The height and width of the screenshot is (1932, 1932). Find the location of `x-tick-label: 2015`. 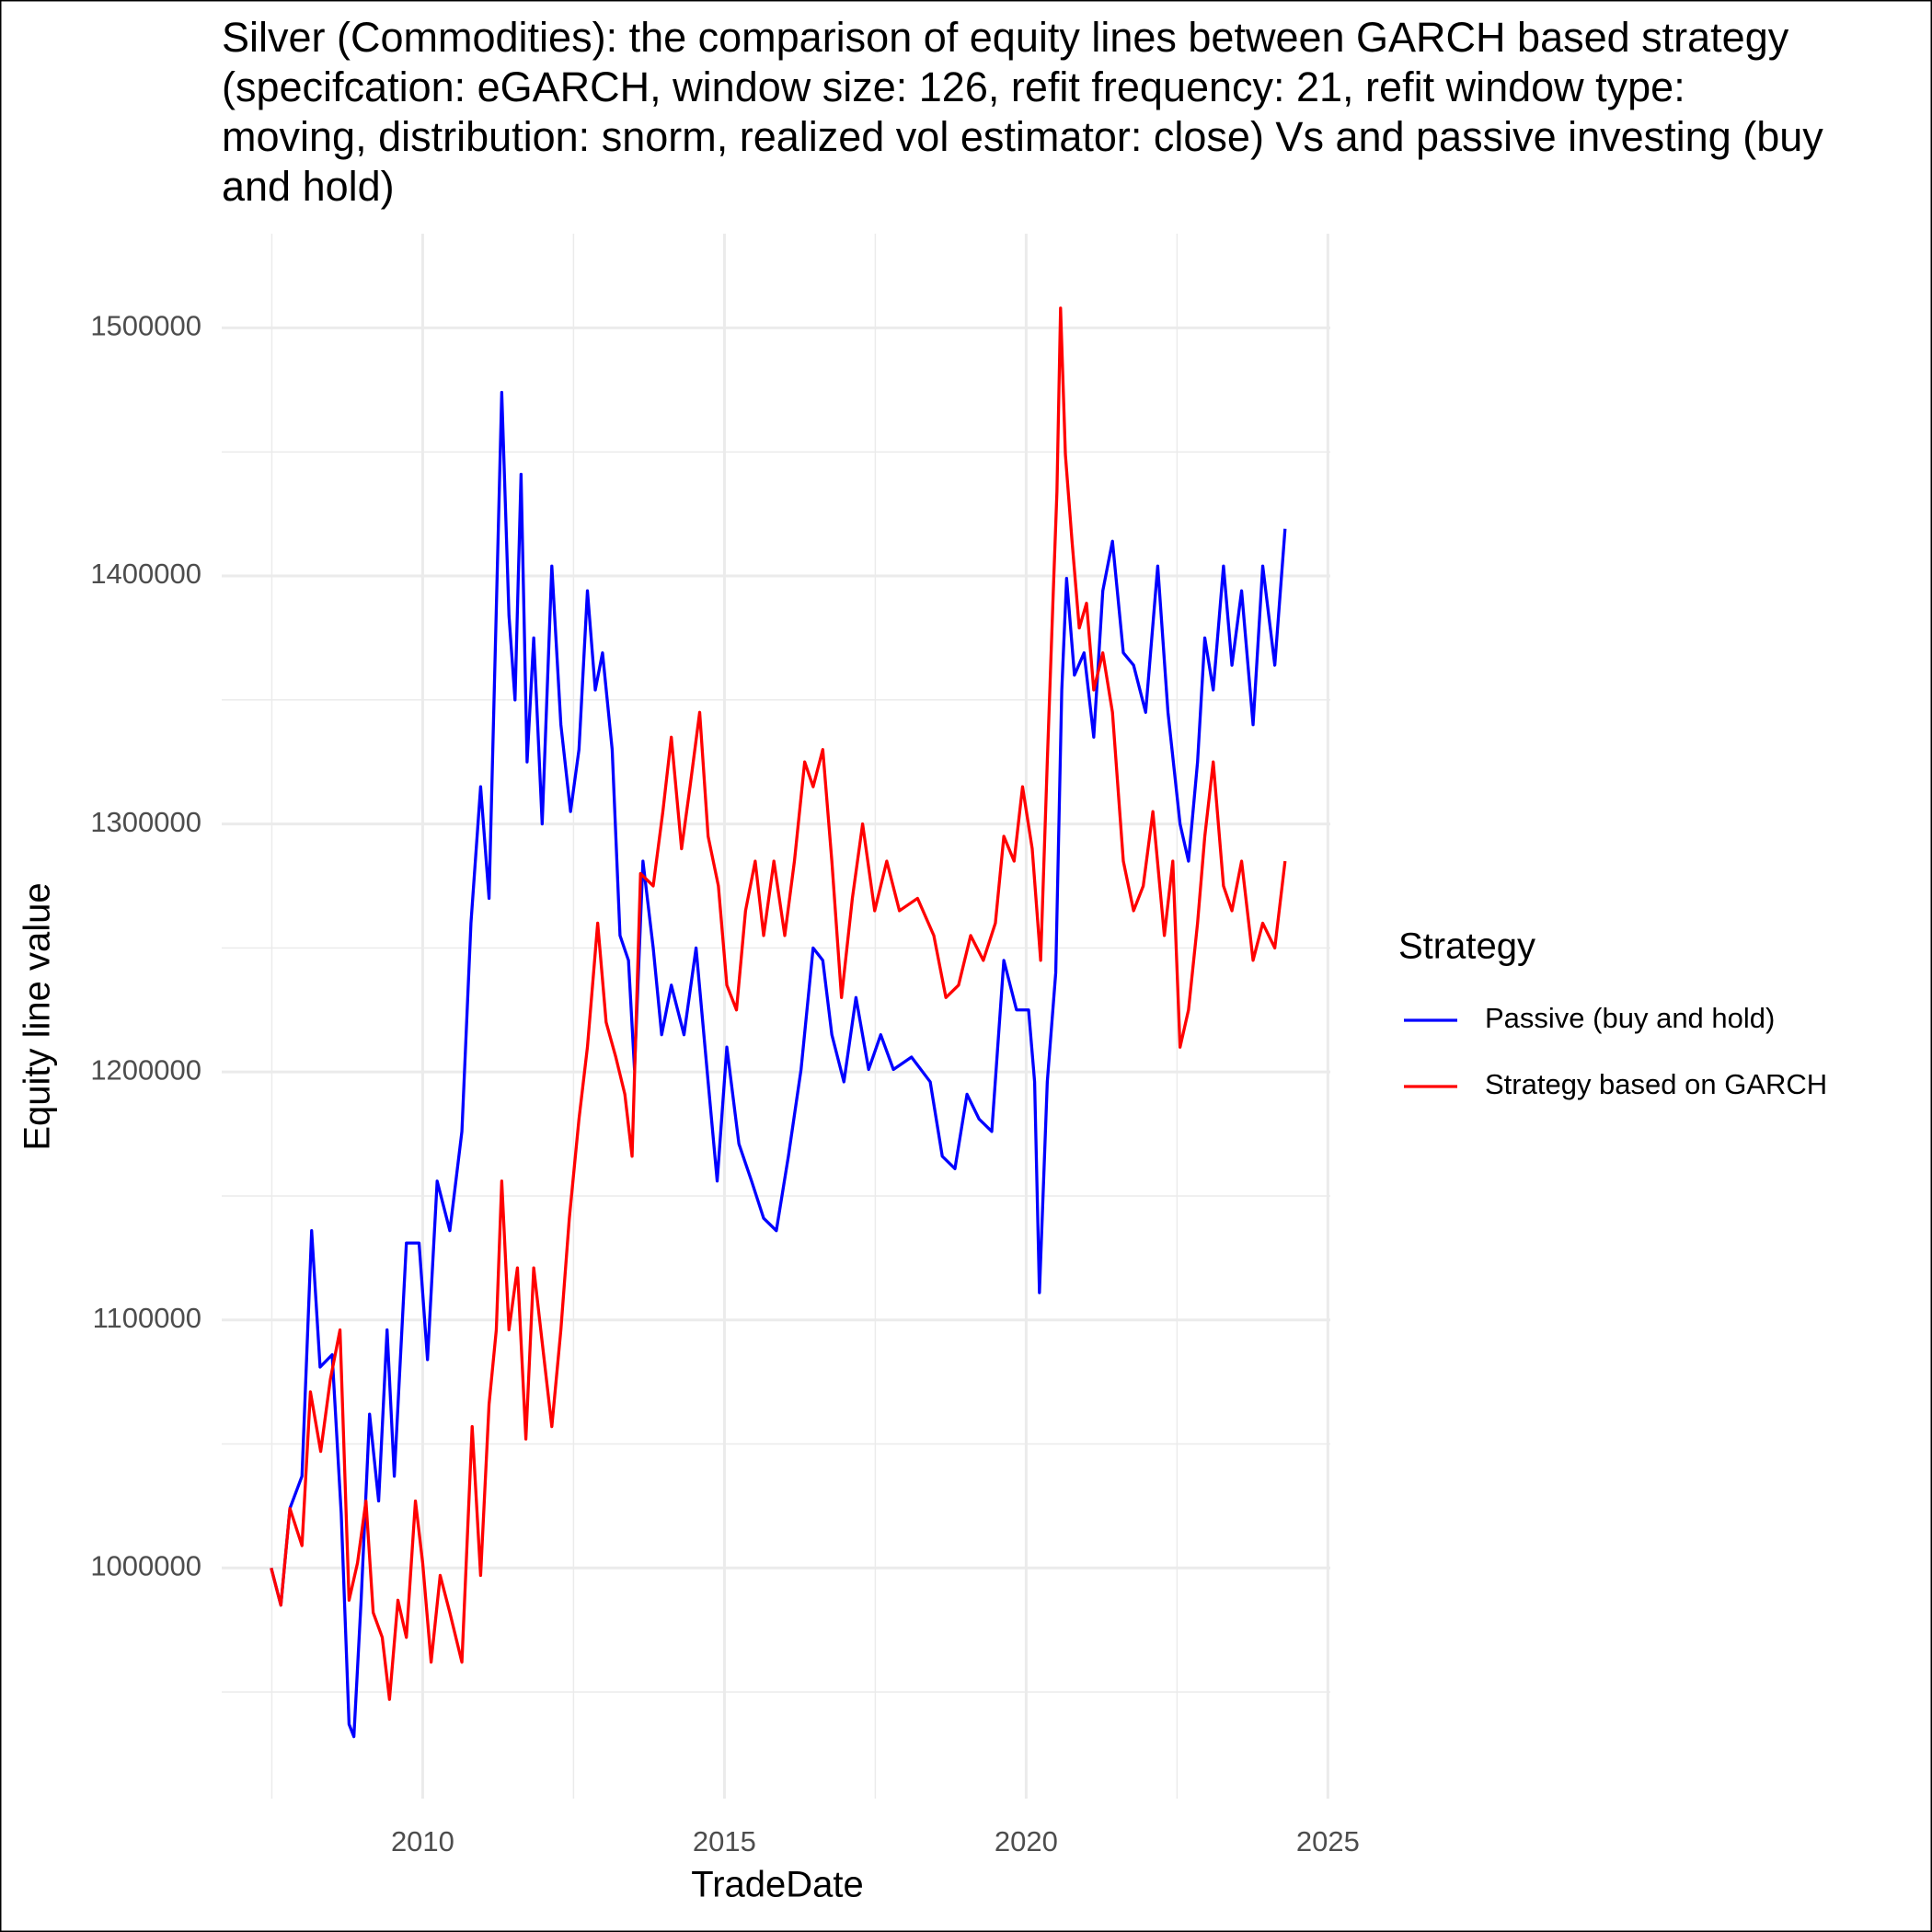

x-tick-label: 2015 is located at coordinates (724, 1841).